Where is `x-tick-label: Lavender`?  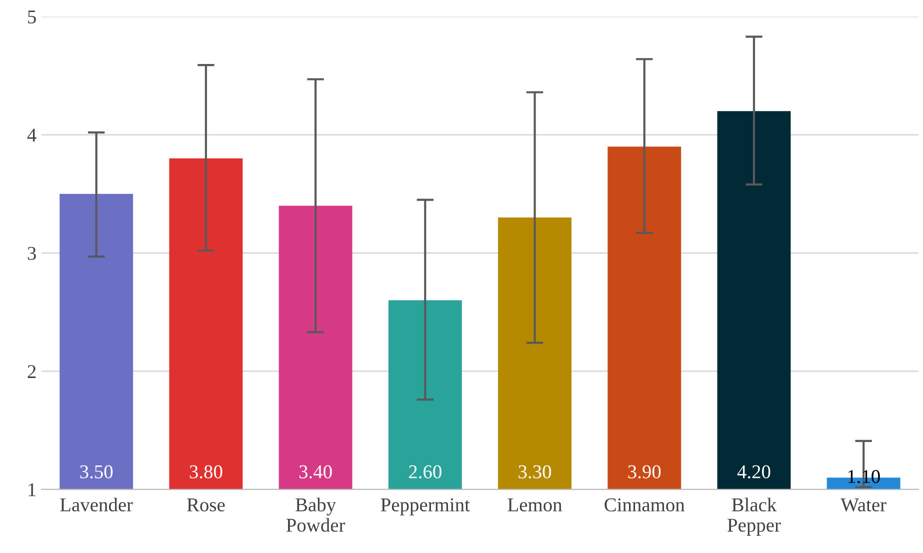
x-tick-label: Lavender is located at coordinates (96, 505).